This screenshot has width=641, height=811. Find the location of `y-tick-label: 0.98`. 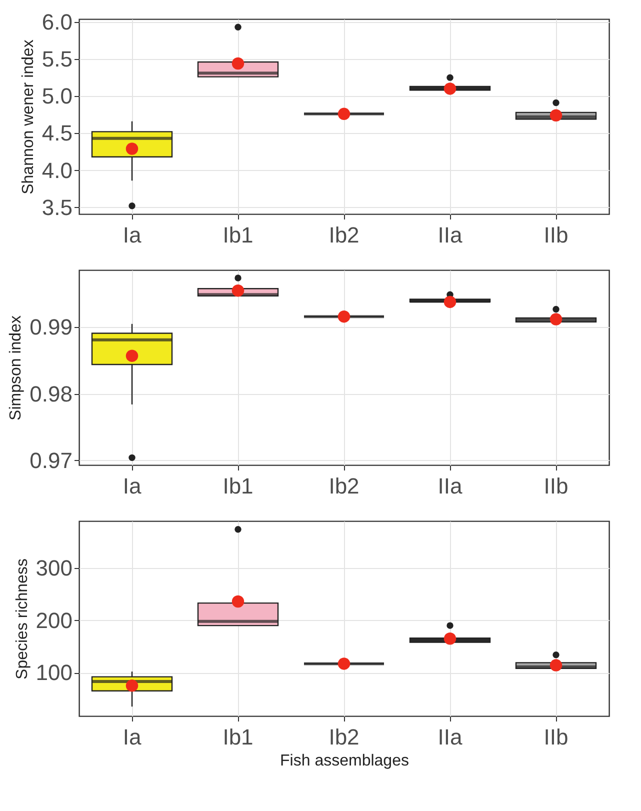

y-tick-label: 0.98 is located at coordinates (51, 393).